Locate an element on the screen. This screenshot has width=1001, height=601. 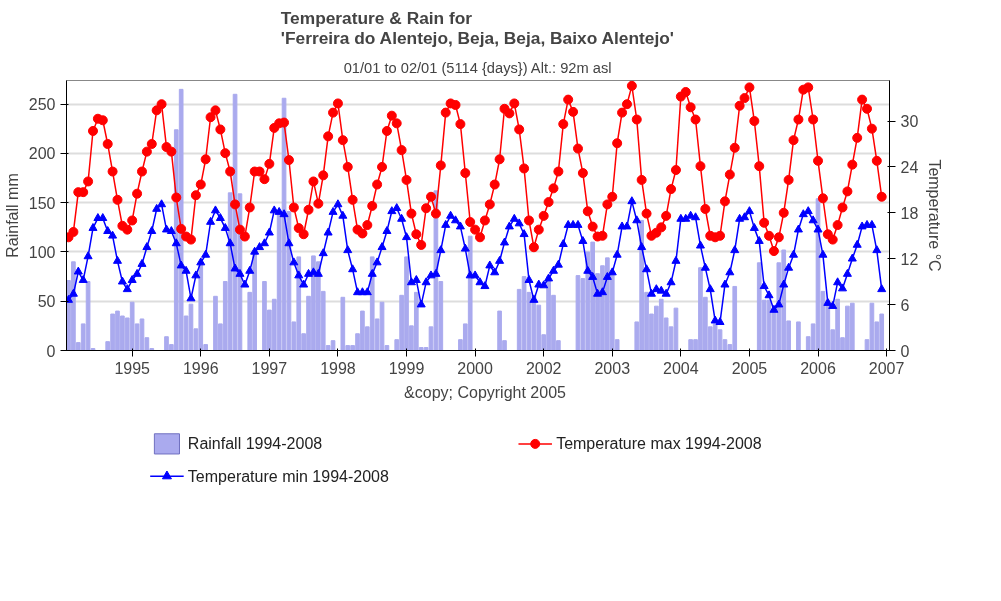
y-axis-title: Rainfall mm is located at coordinates (12, 215).